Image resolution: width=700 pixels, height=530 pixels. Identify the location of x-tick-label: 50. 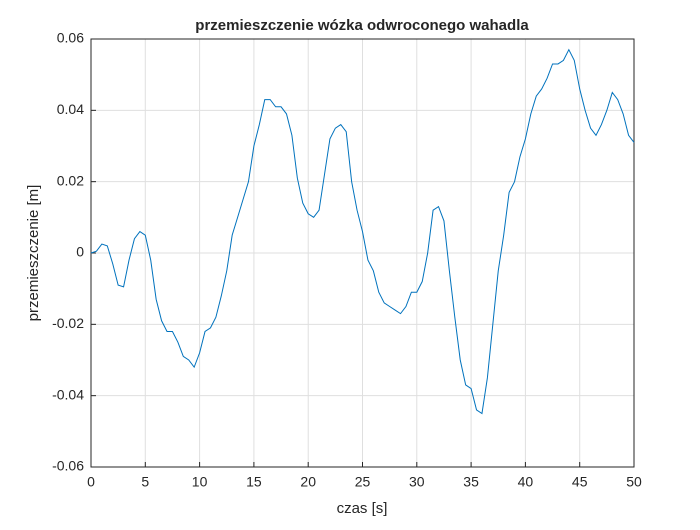
(634, 482).